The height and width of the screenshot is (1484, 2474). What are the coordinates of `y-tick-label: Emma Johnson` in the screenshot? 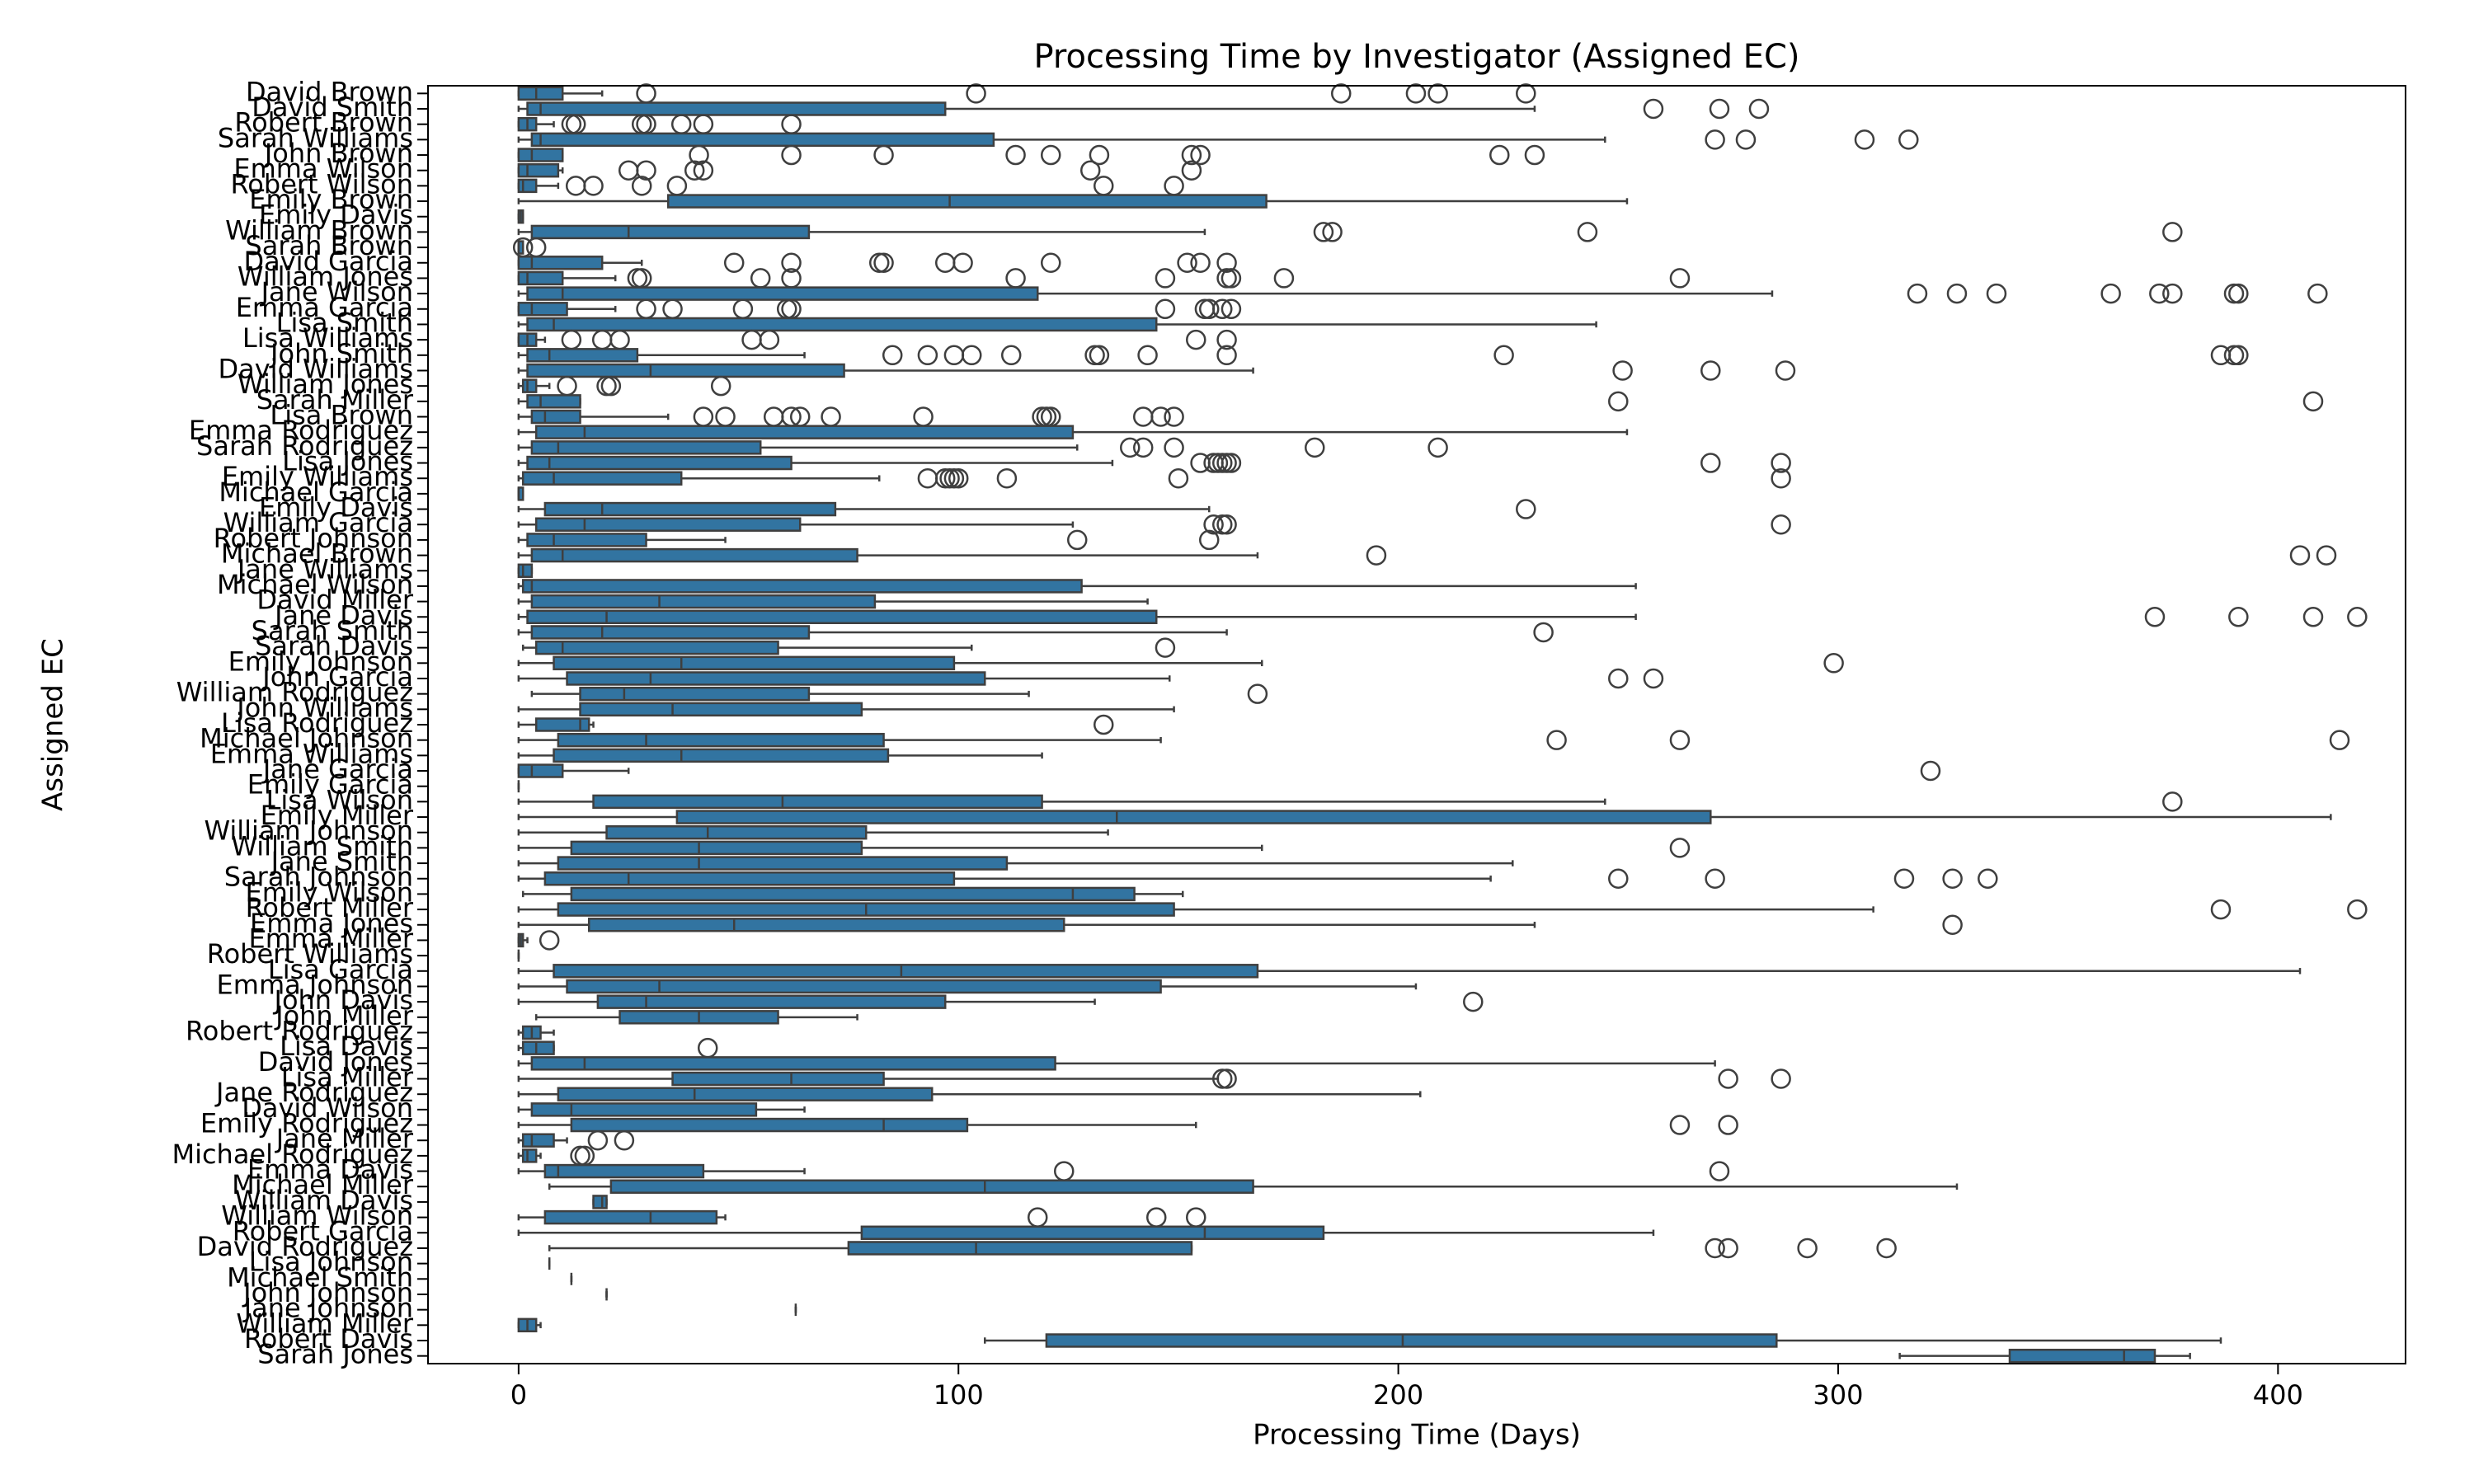 It's located at (315, 984).